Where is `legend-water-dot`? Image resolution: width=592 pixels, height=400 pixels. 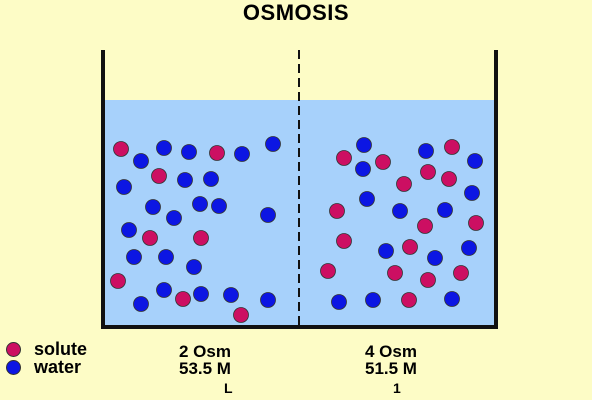
legend-water-dot is located at coordinates (13, 367).